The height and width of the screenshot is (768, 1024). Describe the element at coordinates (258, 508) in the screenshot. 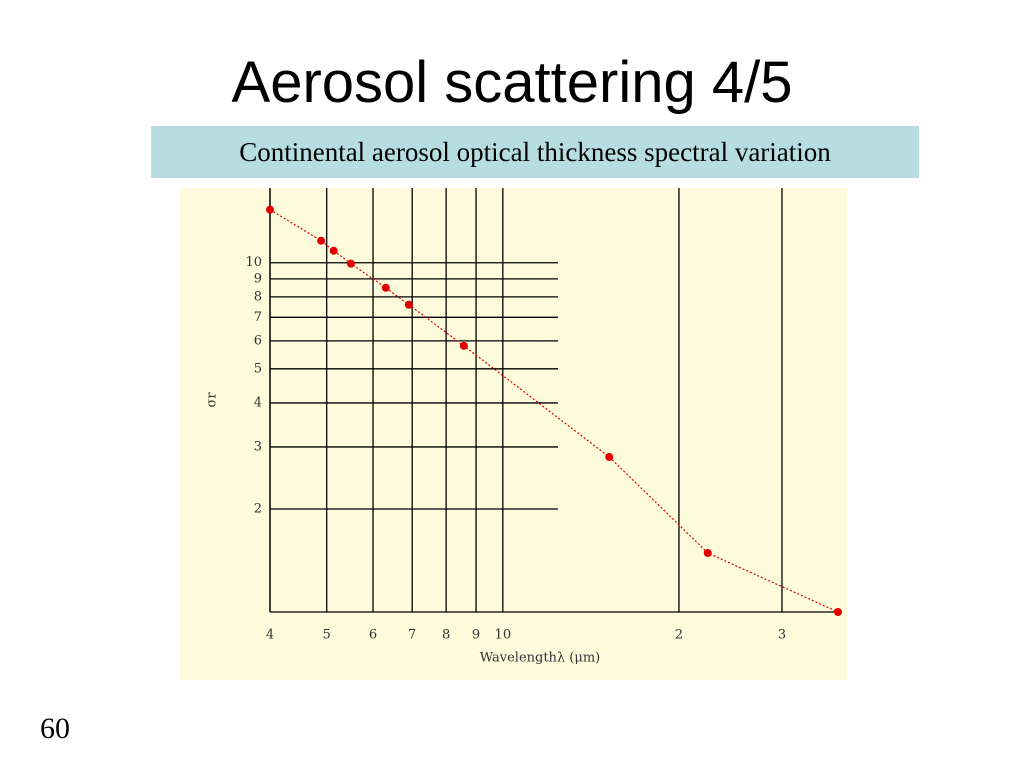

I see `y-tick-label: 2` at that location.